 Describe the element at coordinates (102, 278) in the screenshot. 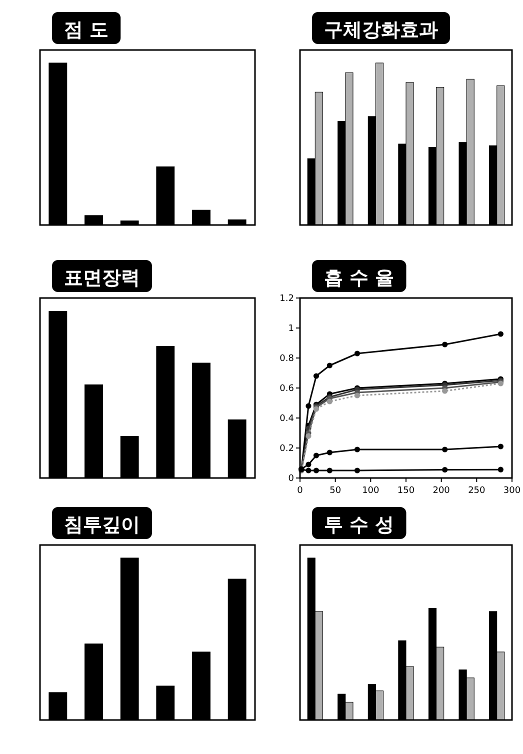

I see `chart-title: 표면장력` at that location.